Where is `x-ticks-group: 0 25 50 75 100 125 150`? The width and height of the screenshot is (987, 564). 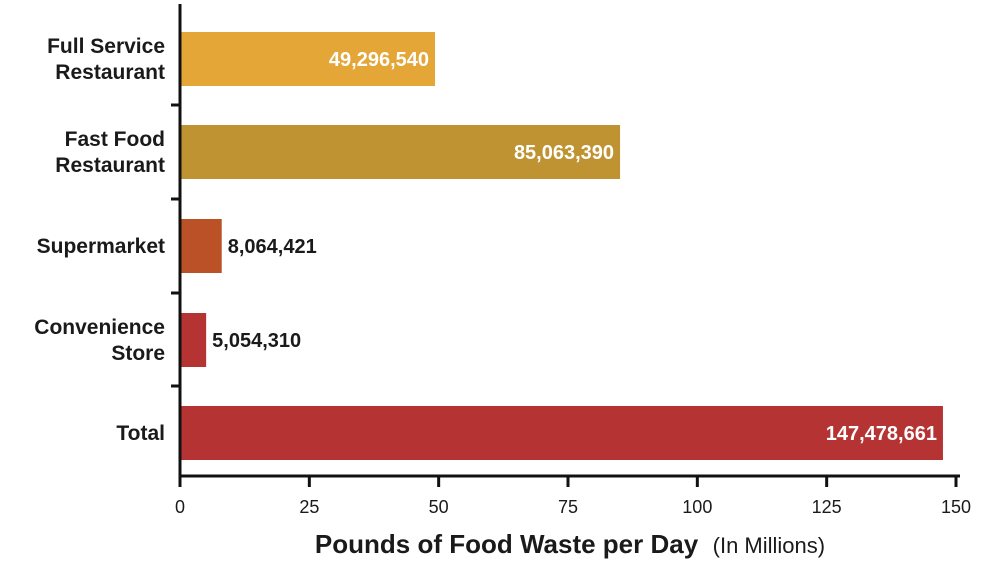 x-ticks-group: 0 25 50 75 100 125 150 is located at coordinates (573, 496).